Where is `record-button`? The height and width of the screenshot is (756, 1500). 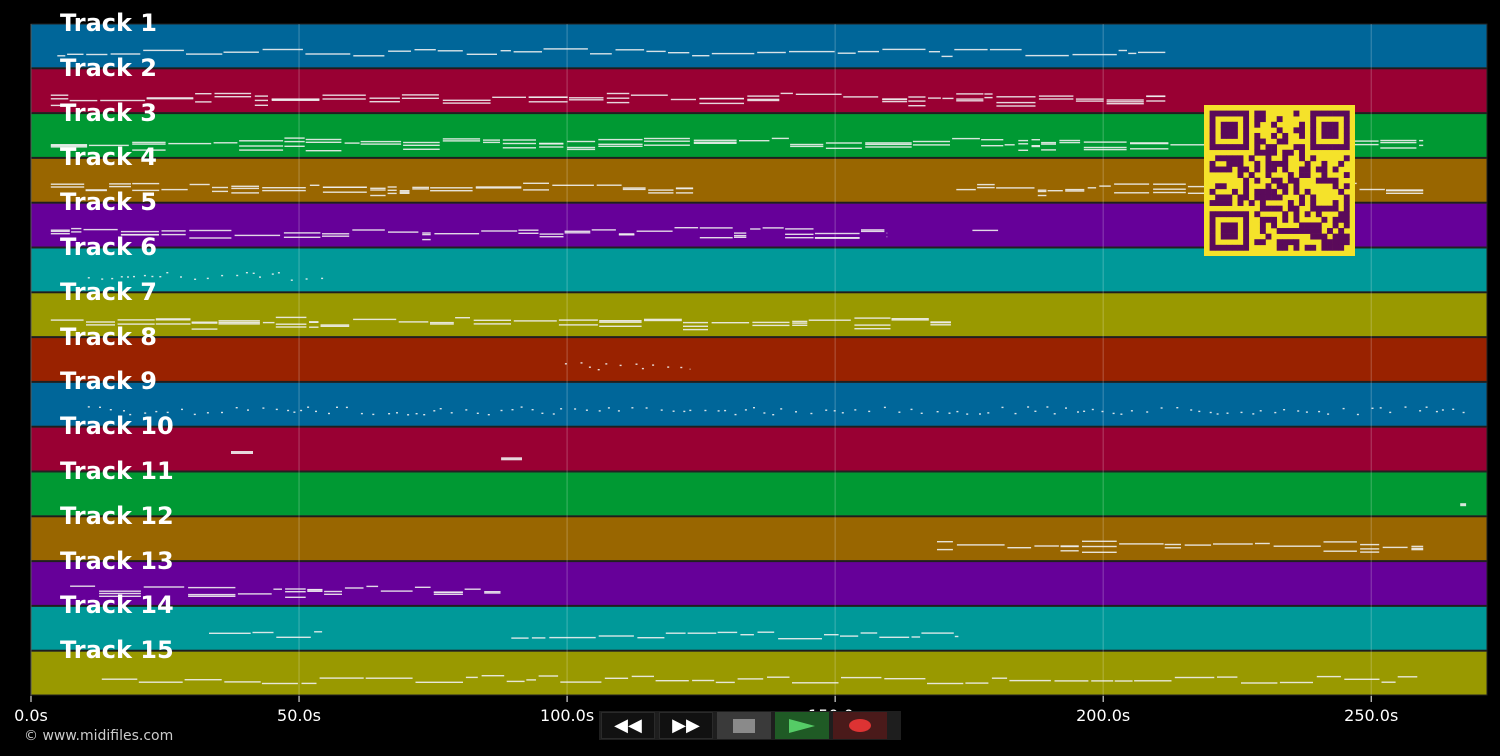 record-button is located at coordinates (860, 725).